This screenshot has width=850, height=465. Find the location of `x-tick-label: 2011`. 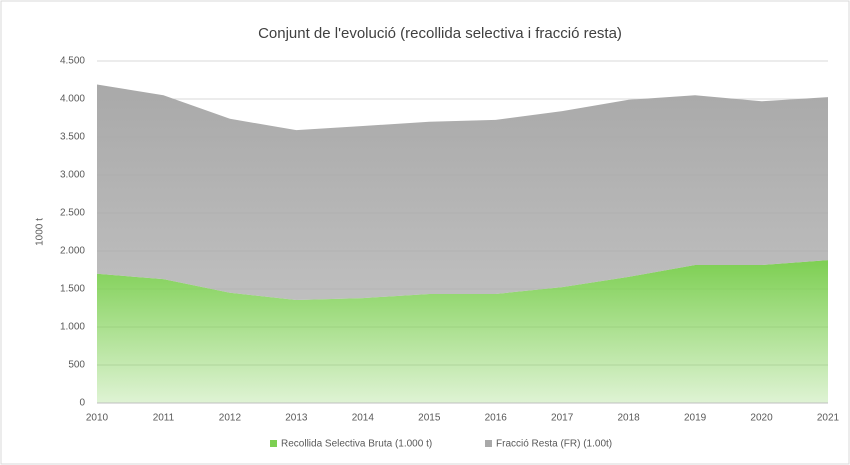

x-tick-label: 2011 is located at coordinates (164, 418).